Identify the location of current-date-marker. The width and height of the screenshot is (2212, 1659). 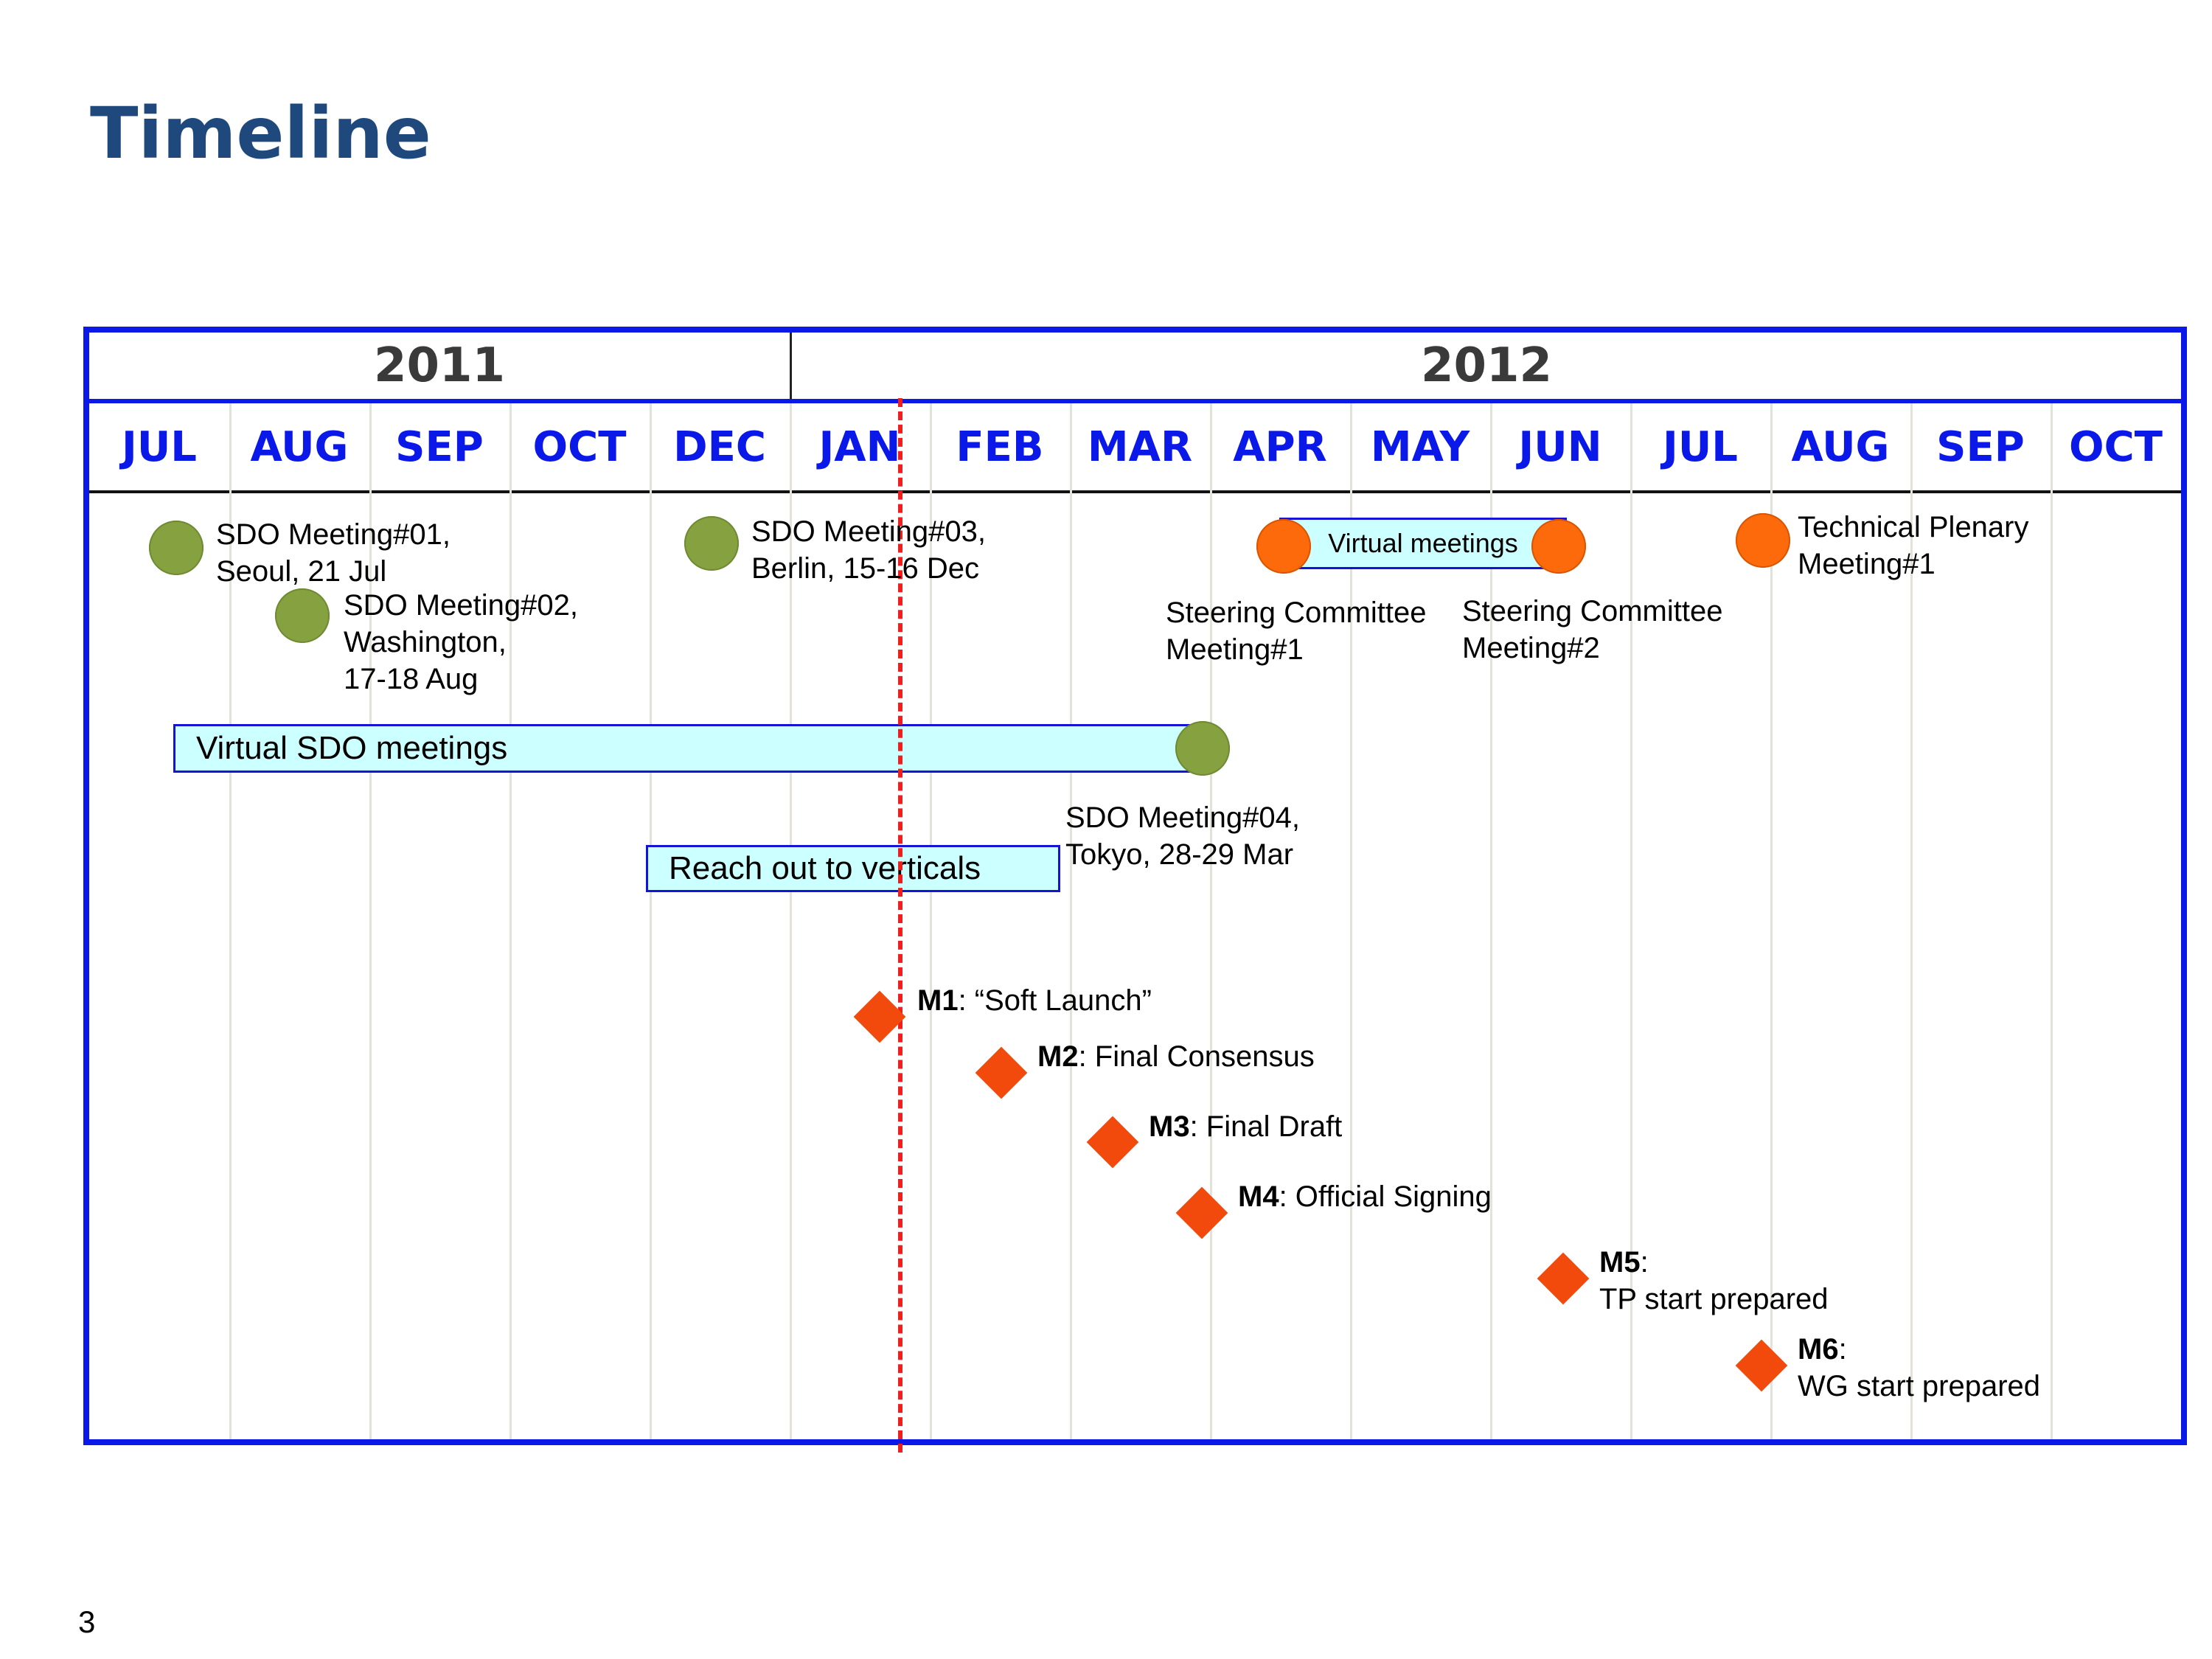
(900, 925).